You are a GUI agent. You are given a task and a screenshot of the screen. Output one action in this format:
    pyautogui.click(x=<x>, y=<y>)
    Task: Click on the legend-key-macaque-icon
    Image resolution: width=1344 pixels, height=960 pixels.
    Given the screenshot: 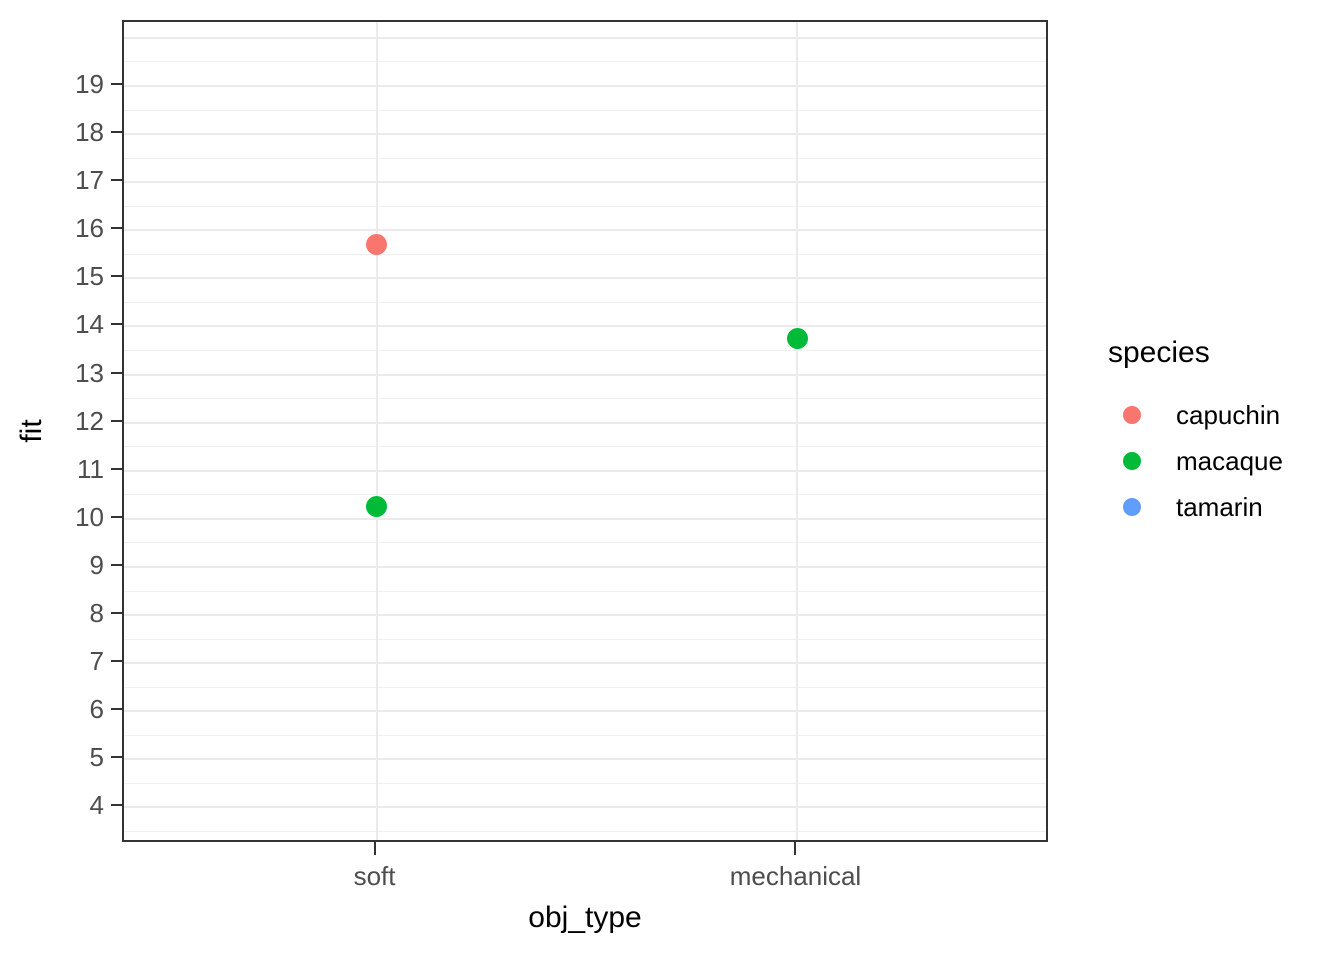 What is the action you would take?
    pyautogui.click(x=1132, y=461)
    